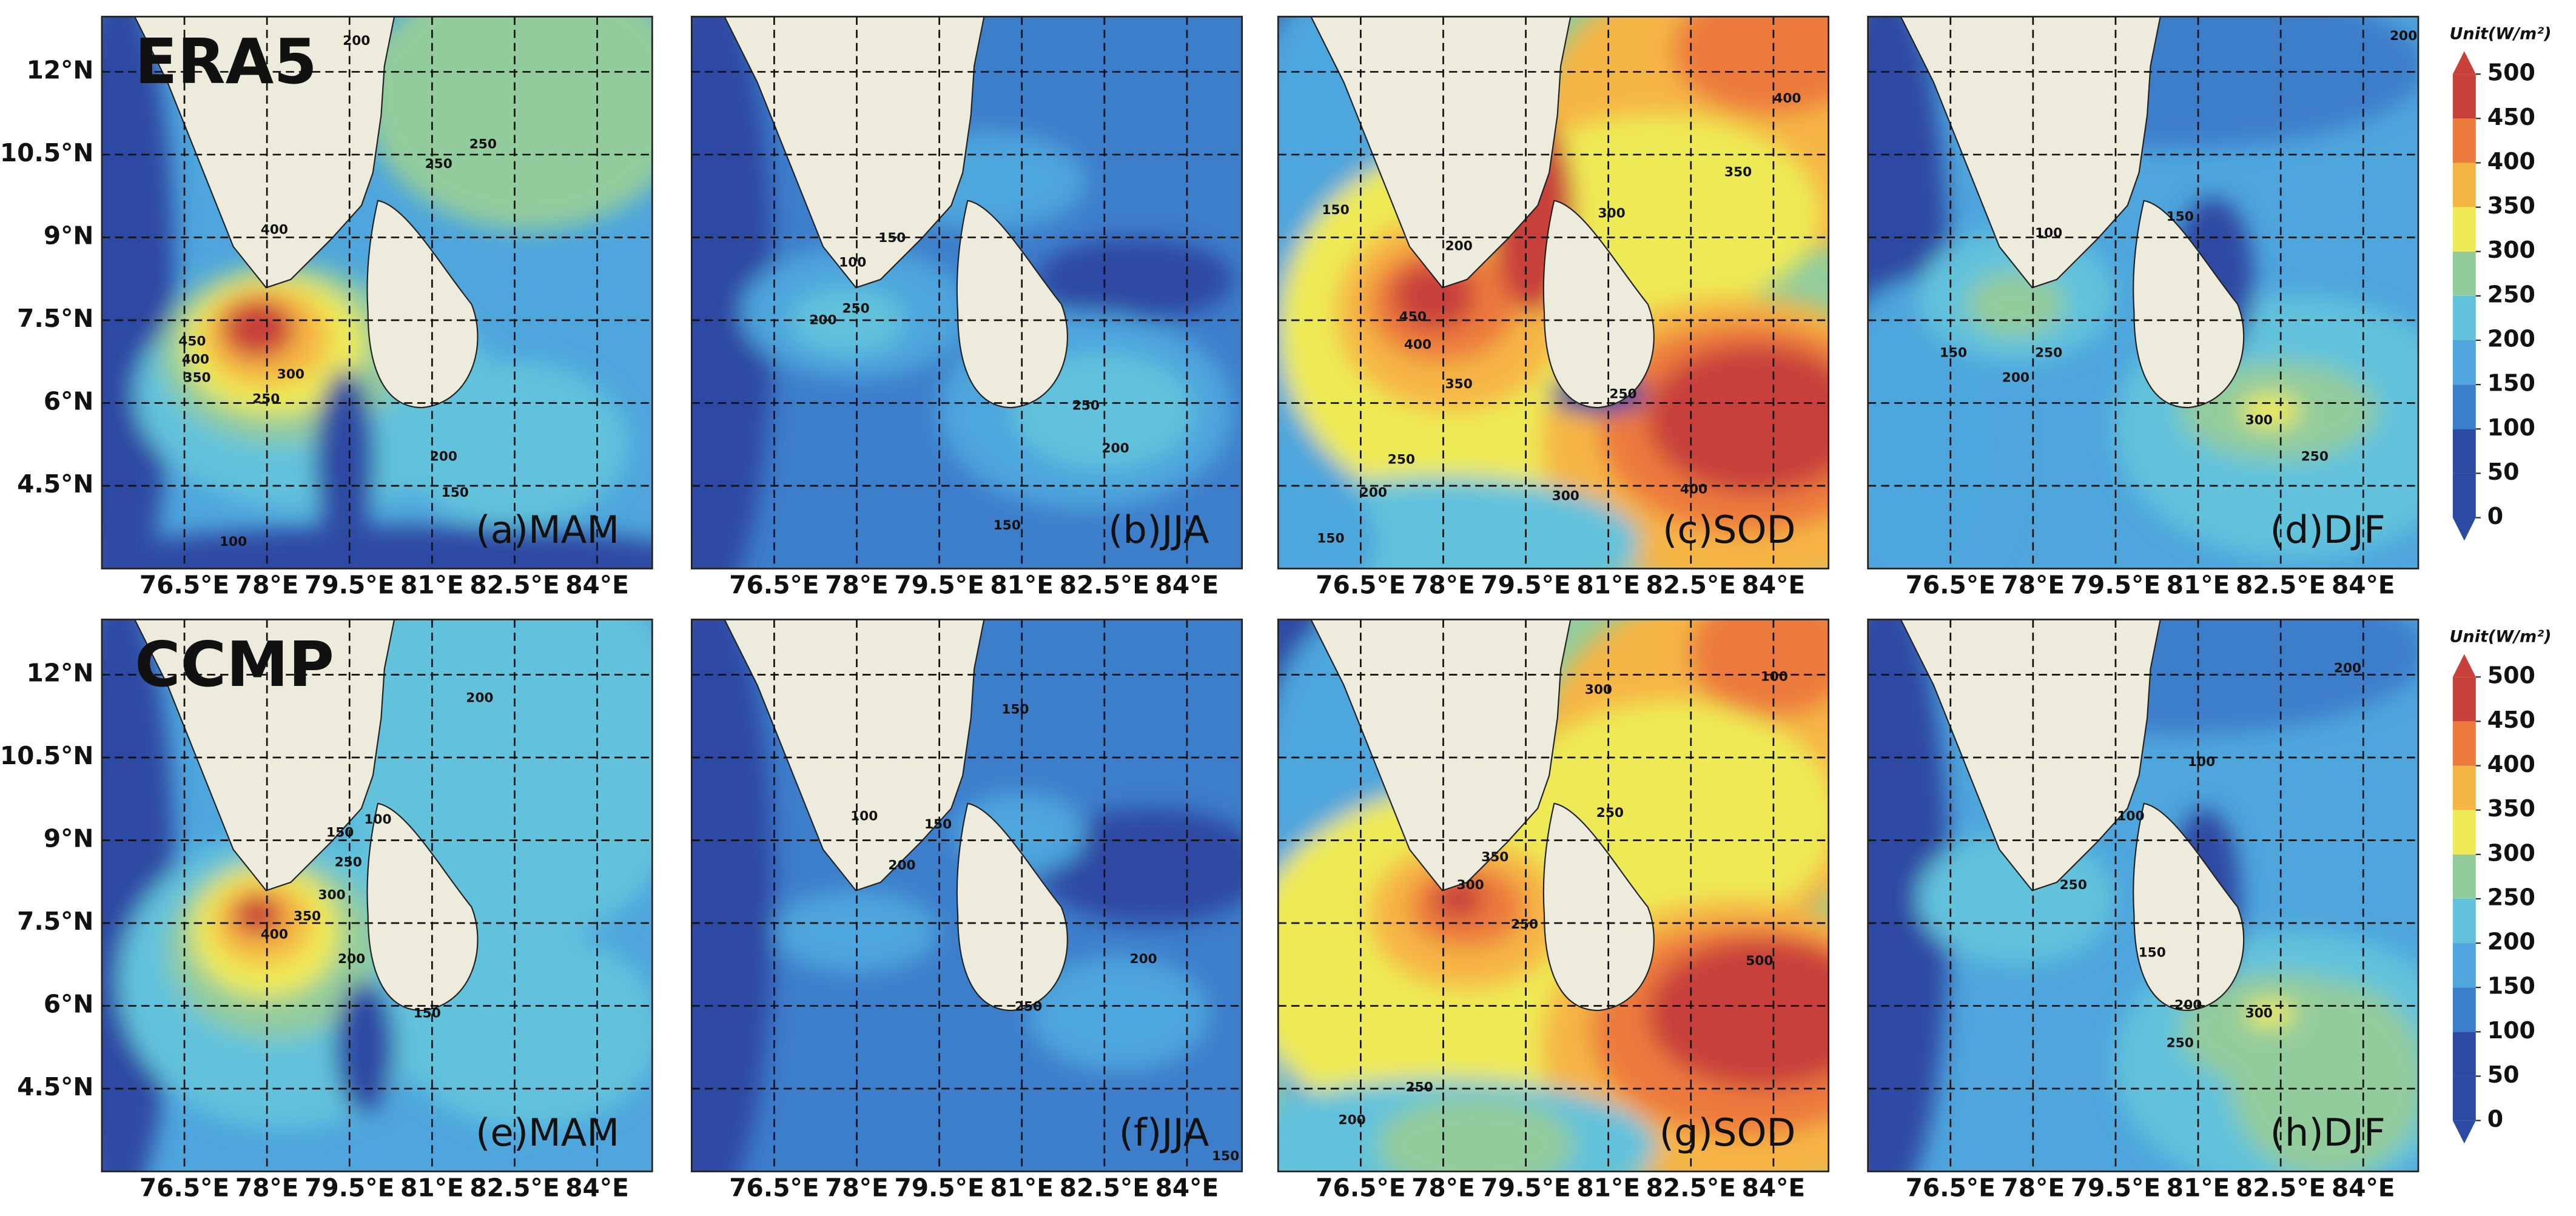 This screenshot has height=1216, width=2576. What do you see at coordinates (2511, 808) in the screenshot?
I see `colorbar-tick-label: 350` at bounding box center [2511, 808].